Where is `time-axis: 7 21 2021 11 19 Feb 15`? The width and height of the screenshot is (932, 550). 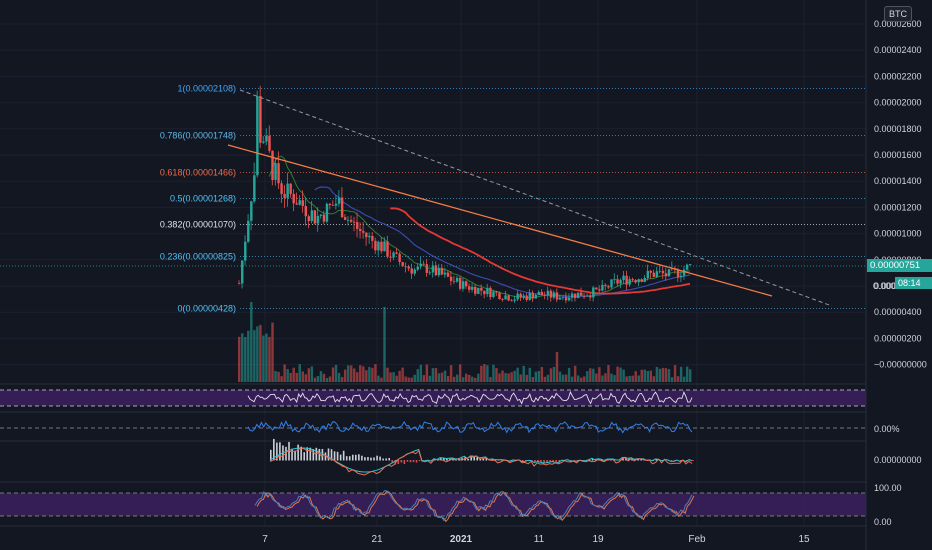 time-axis: 7 21 2021 11 19 Feb 15 is located at coordinates (536, 539).